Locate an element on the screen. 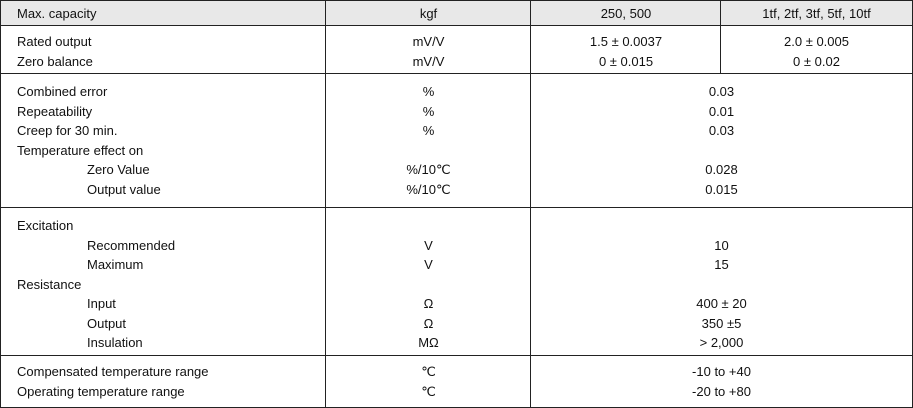  table-row: Combined error% 0.03 is located at coordinates (456, 92).